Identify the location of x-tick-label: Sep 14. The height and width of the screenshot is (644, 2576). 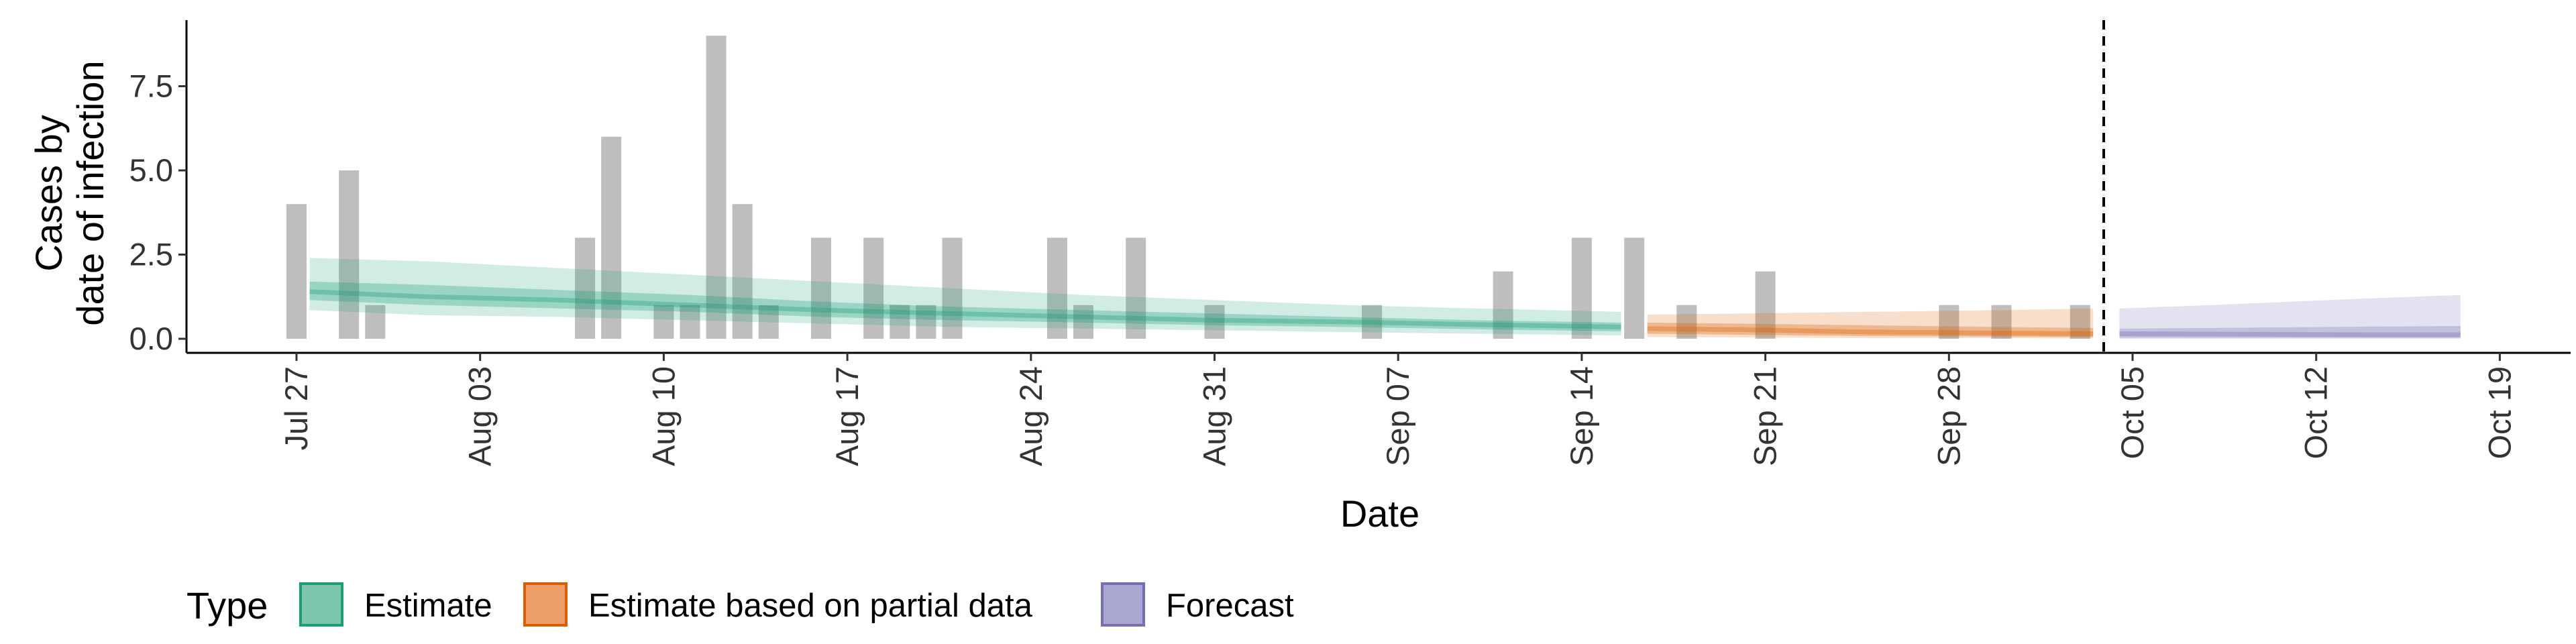
(1581, 416).